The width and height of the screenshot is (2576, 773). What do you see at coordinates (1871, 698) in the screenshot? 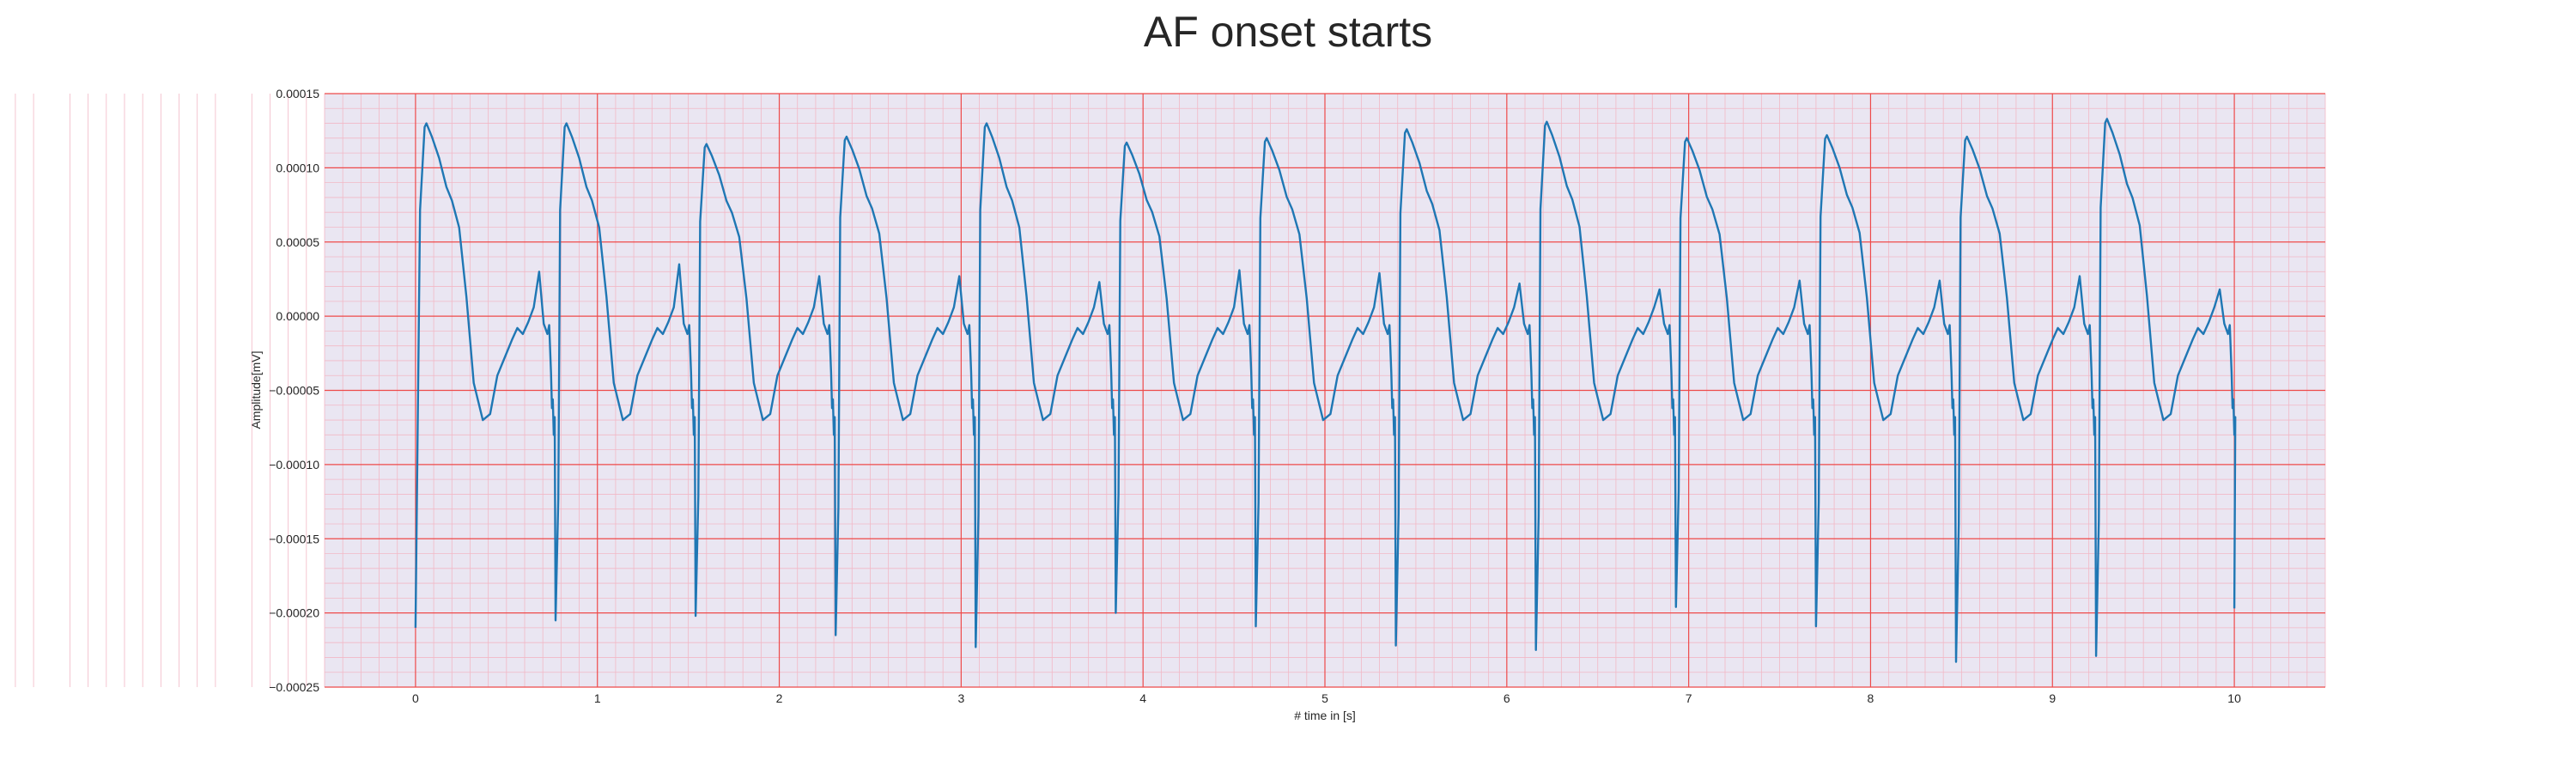
I see `x-tick-label: 8` at bounding box center [1871, 698].